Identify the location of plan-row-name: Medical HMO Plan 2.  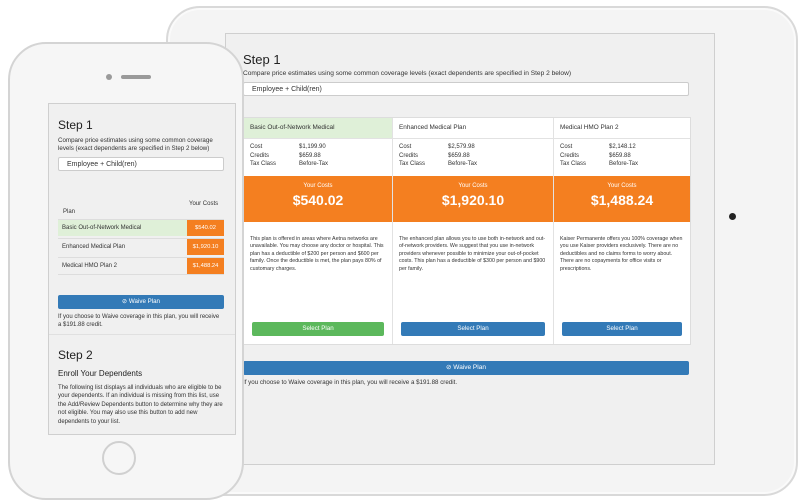
(90, 266).